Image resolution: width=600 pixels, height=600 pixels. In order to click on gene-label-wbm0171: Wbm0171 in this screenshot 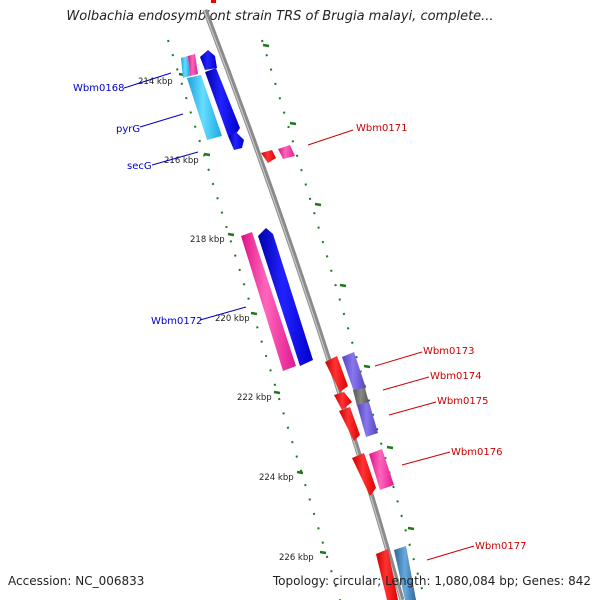, I will do `click(381, 128)`.